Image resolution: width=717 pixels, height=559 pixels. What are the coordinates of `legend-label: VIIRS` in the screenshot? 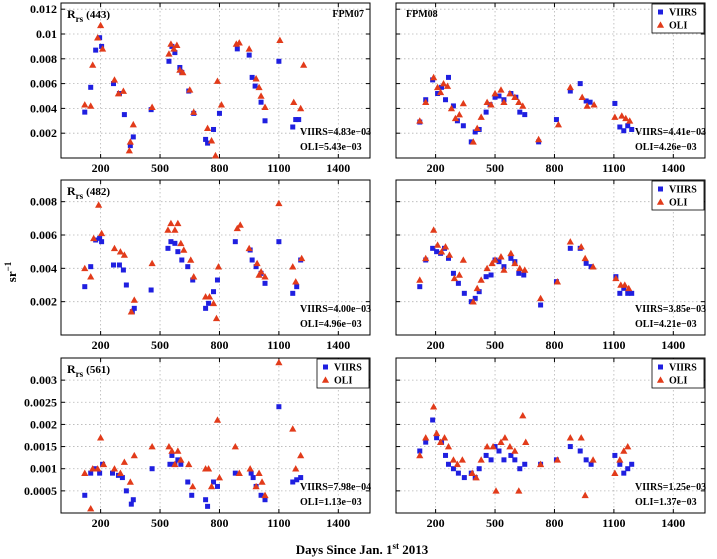 It's located at (683, 13).